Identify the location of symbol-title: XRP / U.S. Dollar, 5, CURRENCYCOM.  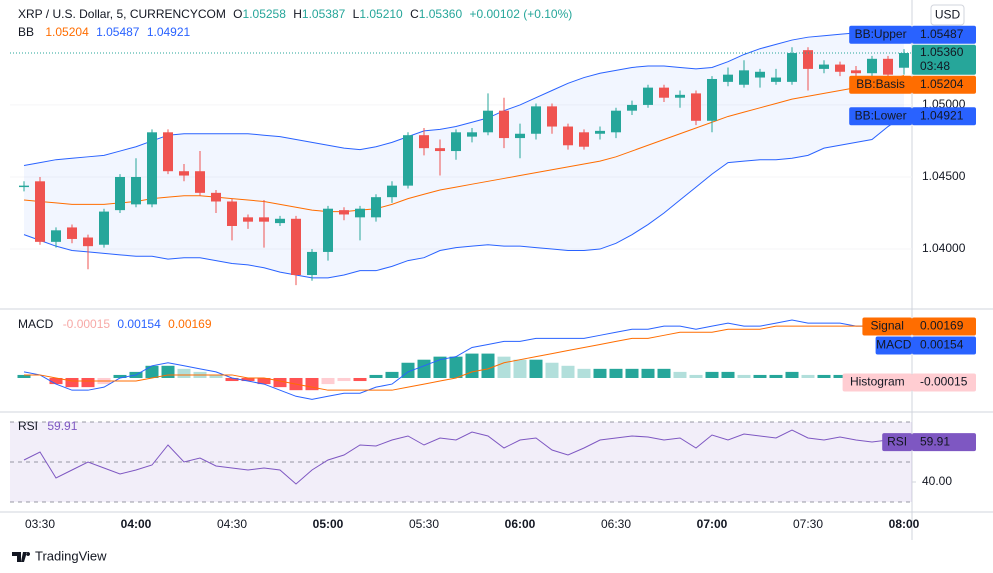
(122, 14).